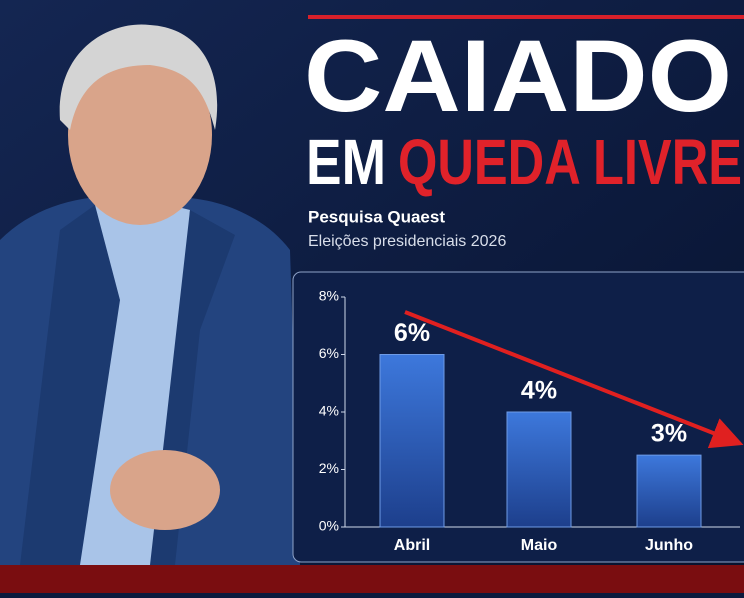  I want to click on value-label: 6%, so click(412, 333).